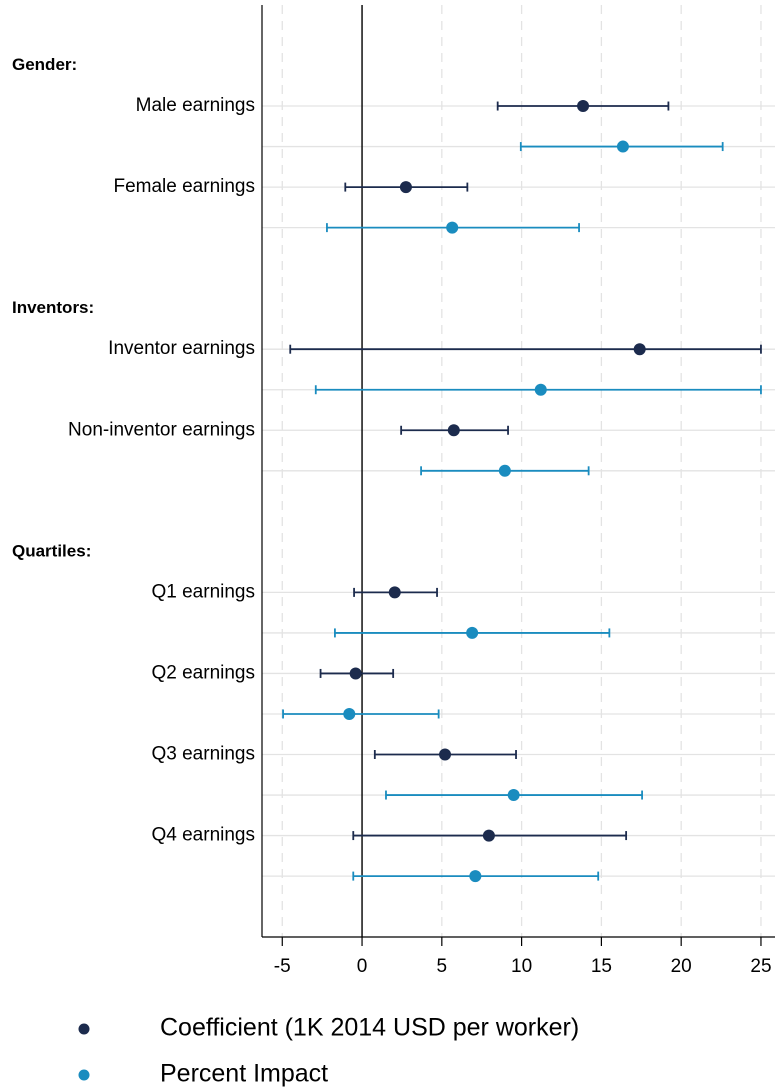 Image resolution: width=783 pixels, height=1092 pixels. I want to click on y-tick-label: Q1 earnings, so click(203, 591).